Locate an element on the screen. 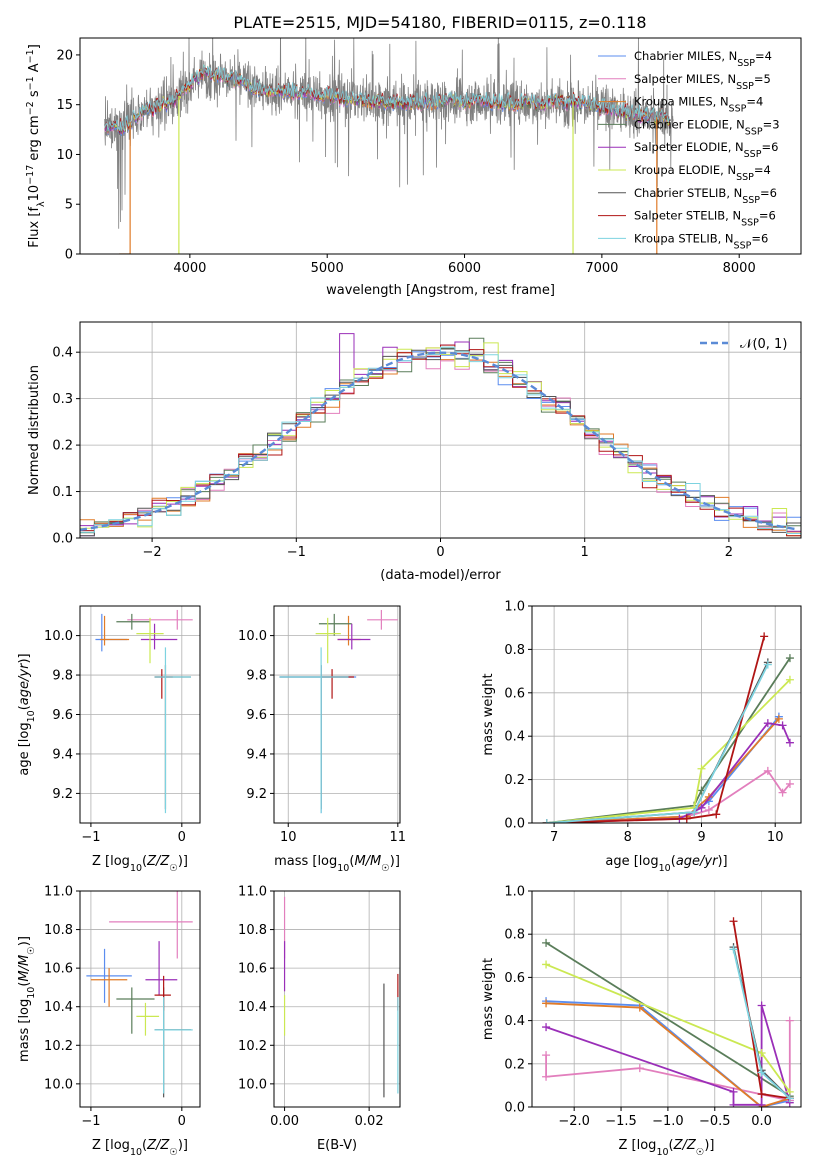  legend-entry: Chabrier STELIB, NSSP=6 is located at coordinates (705, 196).